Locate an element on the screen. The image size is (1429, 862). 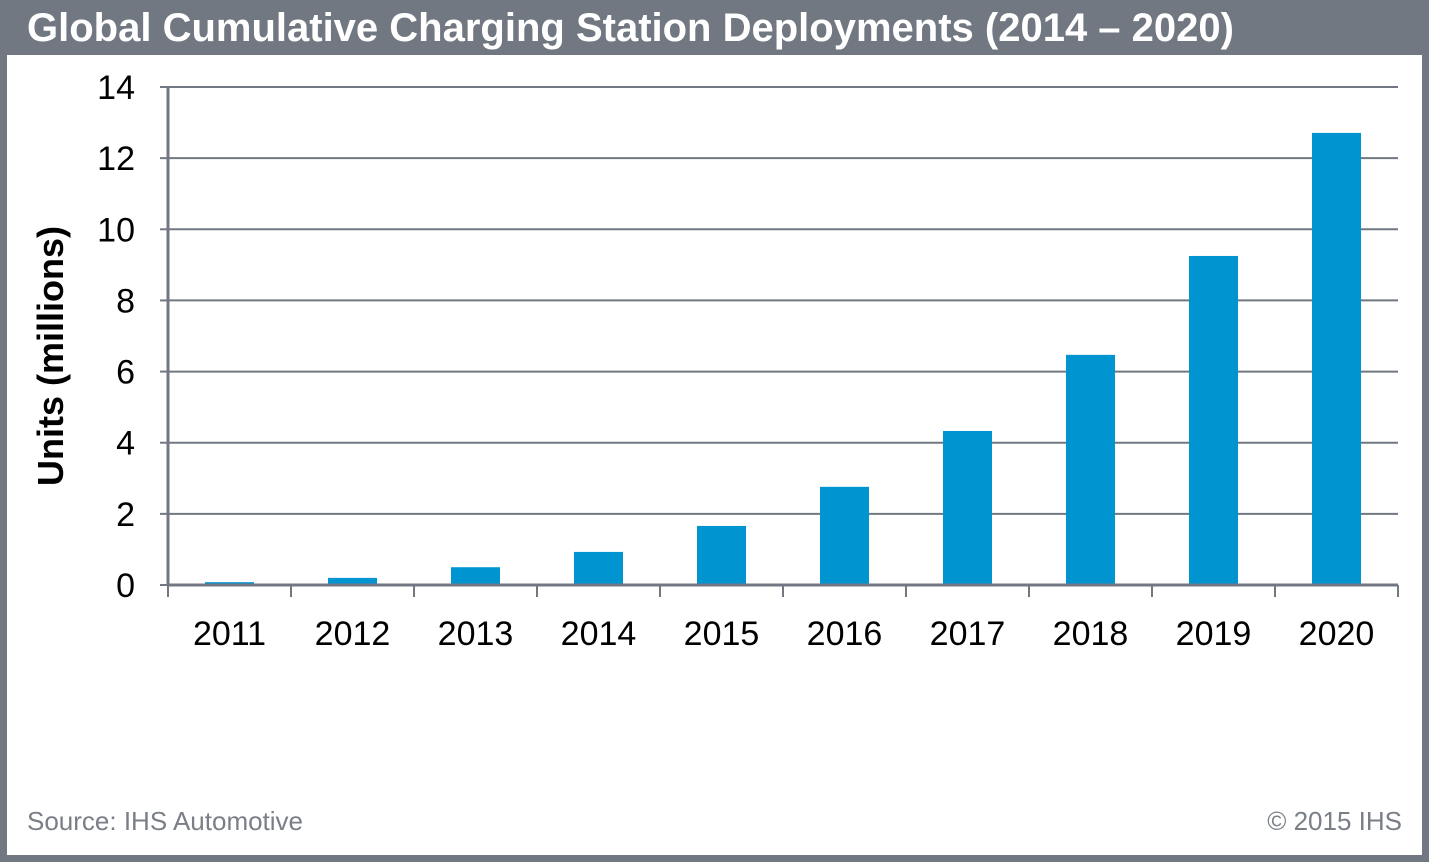
bar-2014 is located at coordinates (598, 568).